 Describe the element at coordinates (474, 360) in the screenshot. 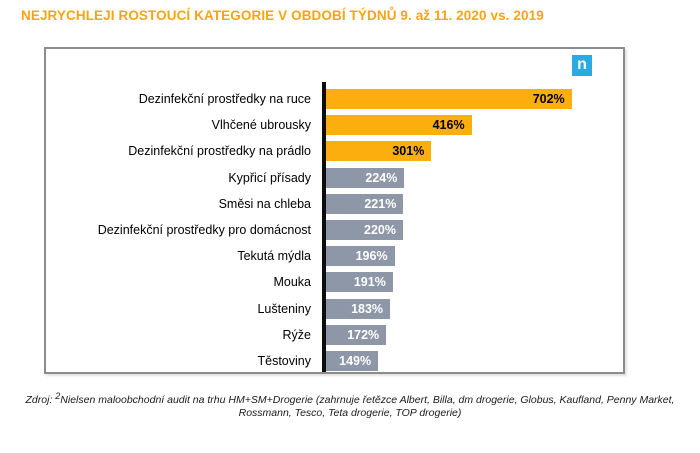

I see `bar-track: 149%` at that location.